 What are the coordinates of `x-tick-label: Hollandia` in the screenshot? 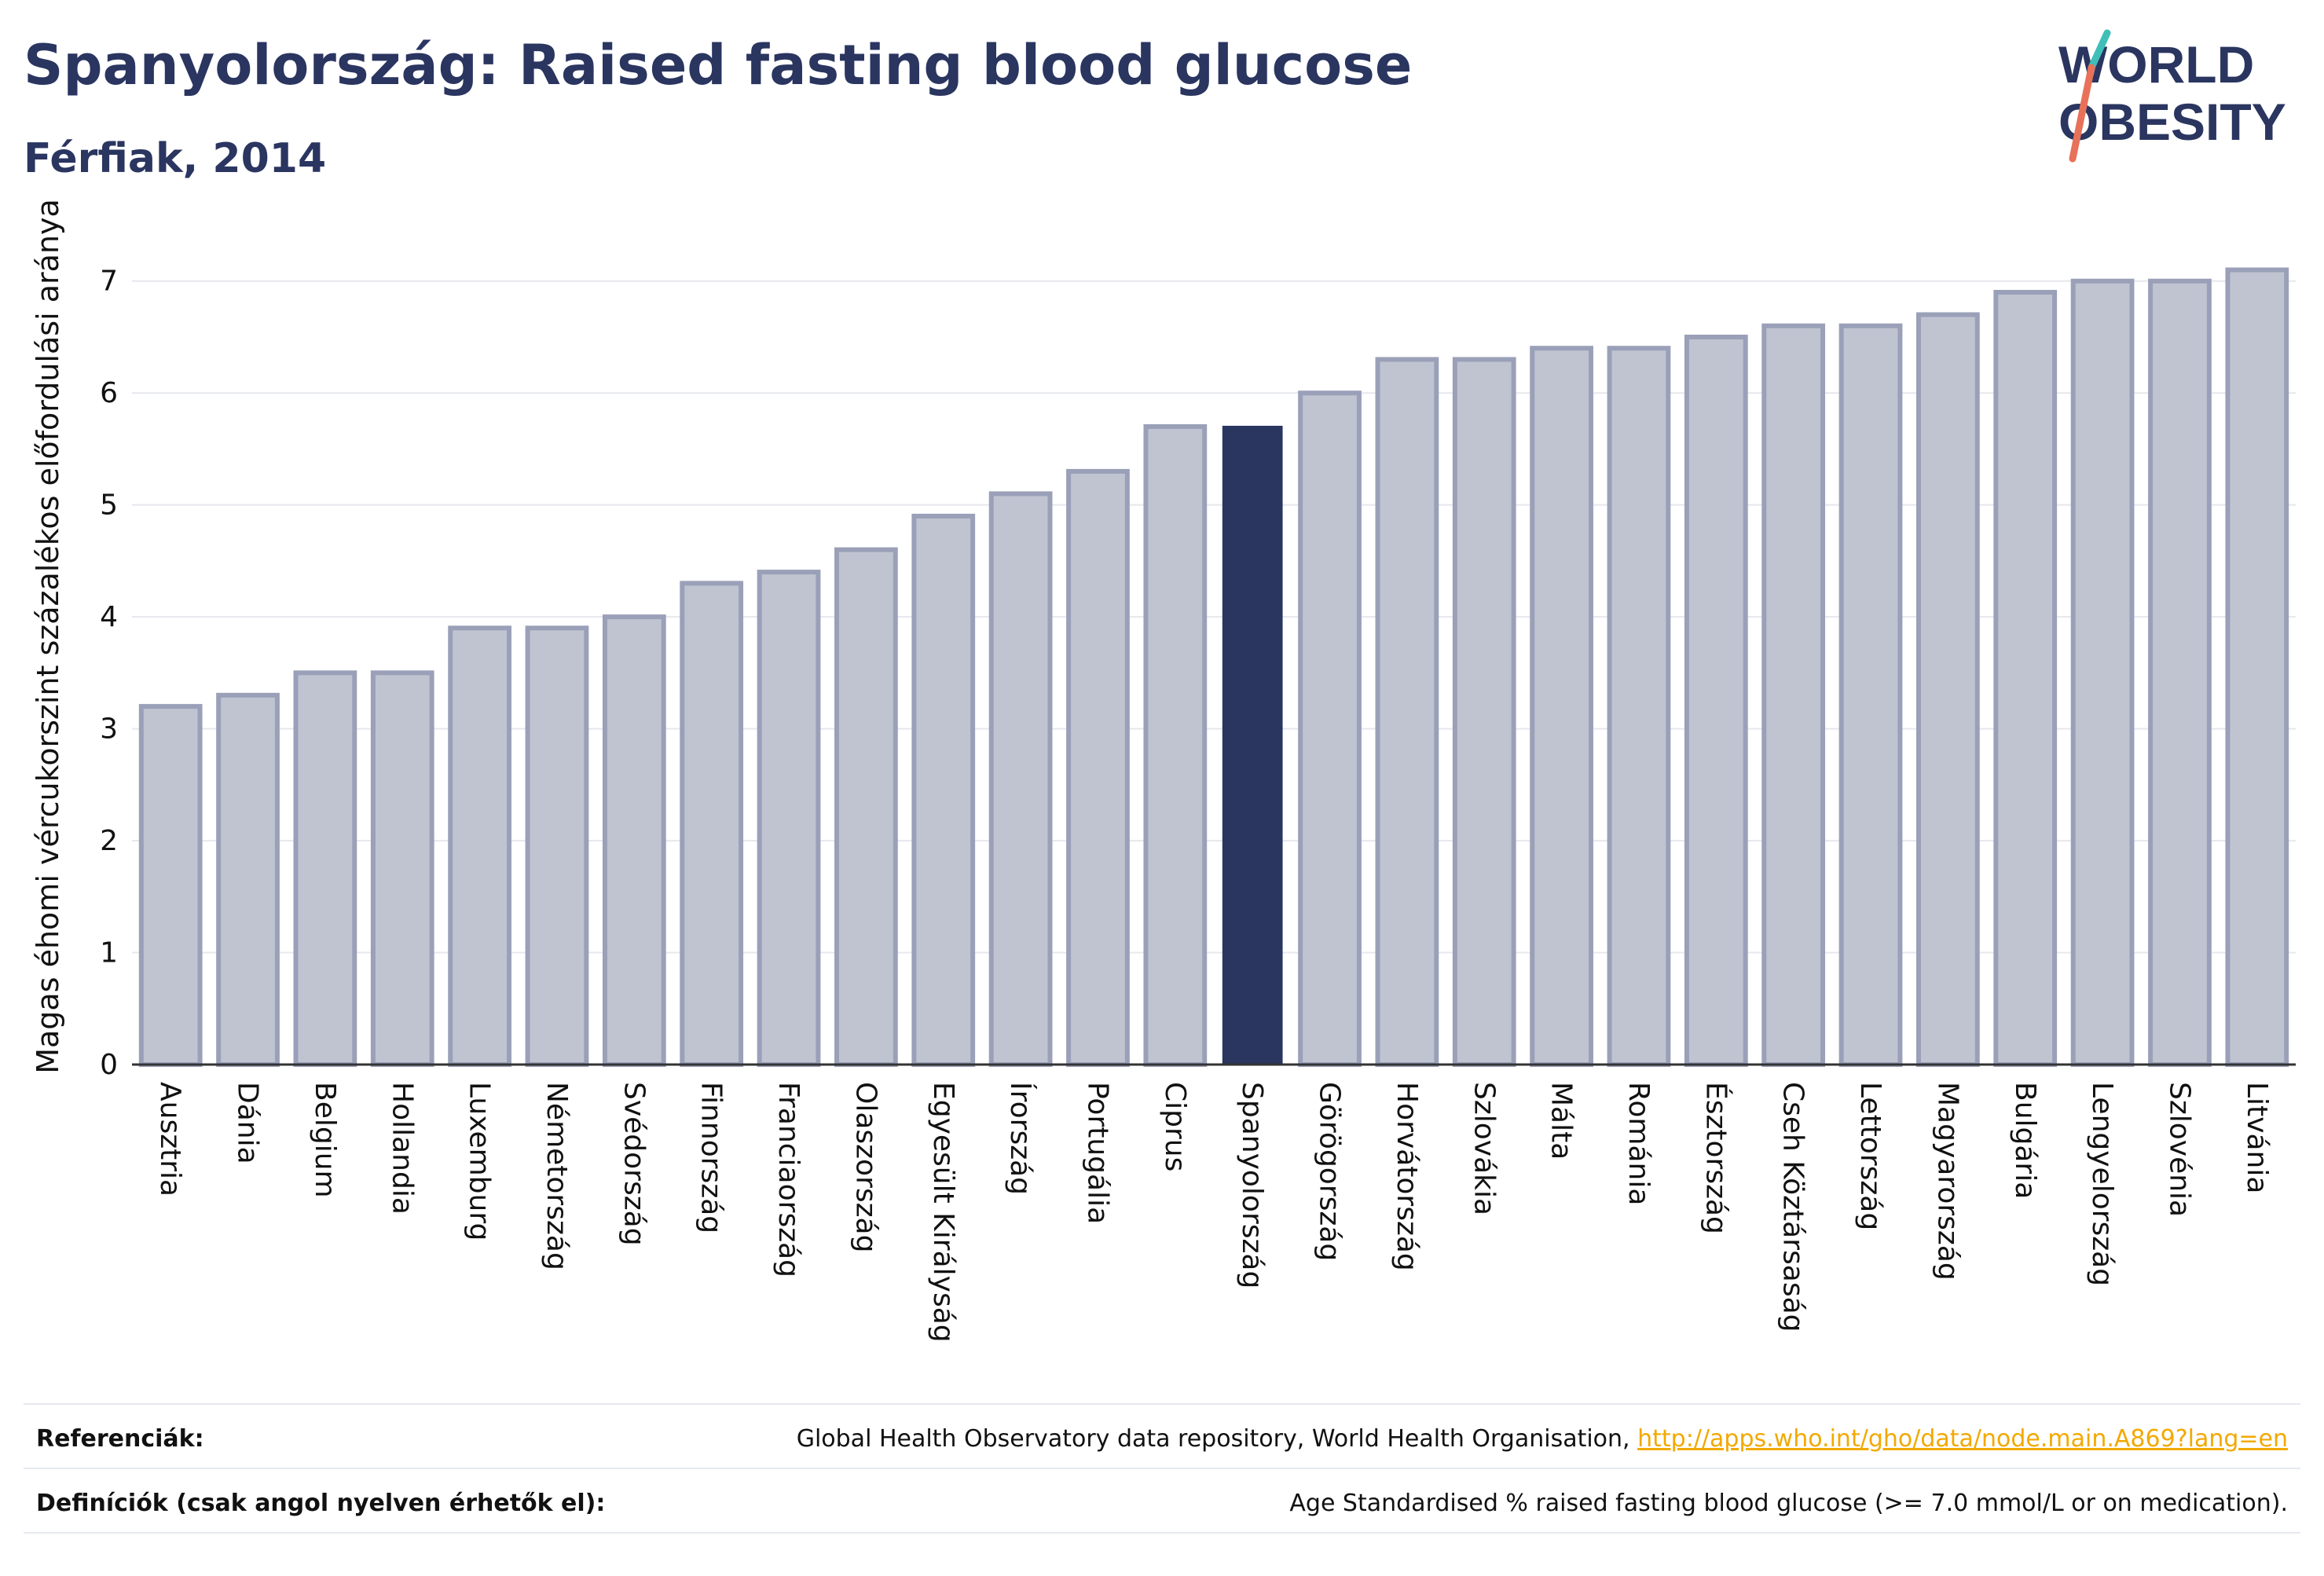 It's located at (402, 1148).